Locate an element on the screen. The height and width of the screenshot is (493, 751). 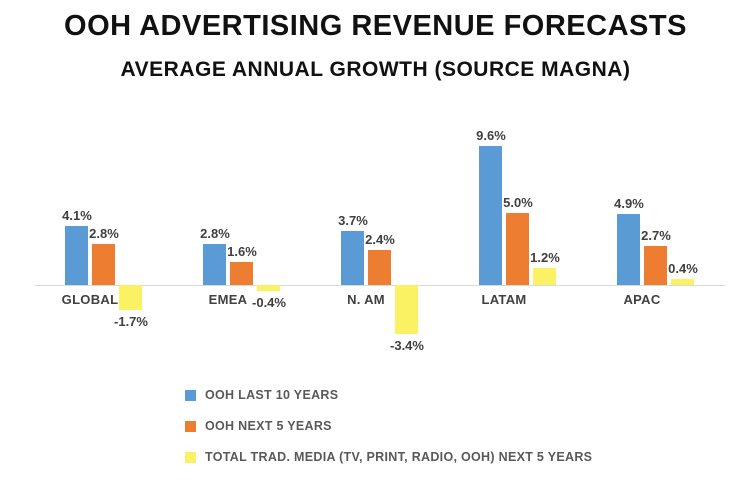
legend-label: OOH LAST 10 YEARS is located at coordinates (272, 395).